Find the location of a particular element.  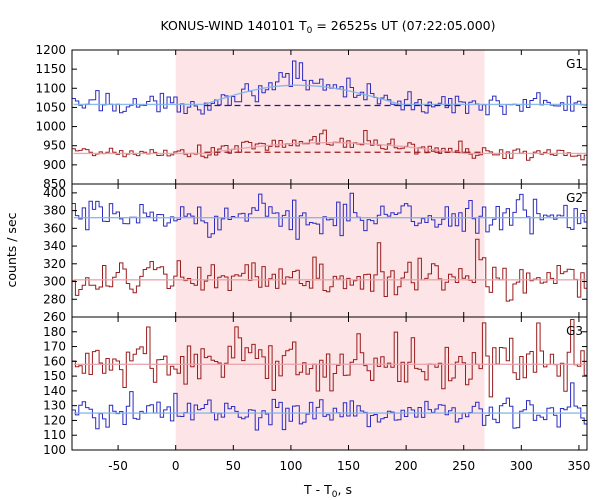

y-tick-label: 950 is located at coordinates (54, 146).